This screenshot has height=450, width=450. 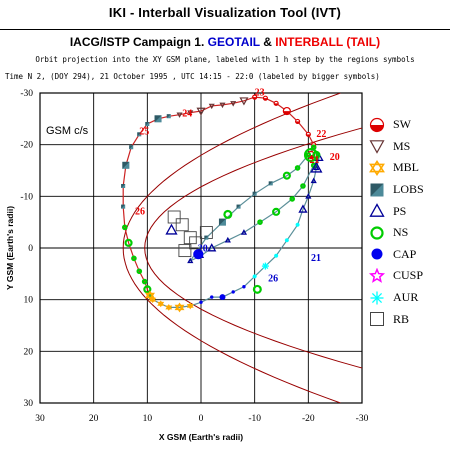 What do you see at coordinates (260, 93) in the screenshot?
I see `hour-label: 23` at bounding box center [260, 93].